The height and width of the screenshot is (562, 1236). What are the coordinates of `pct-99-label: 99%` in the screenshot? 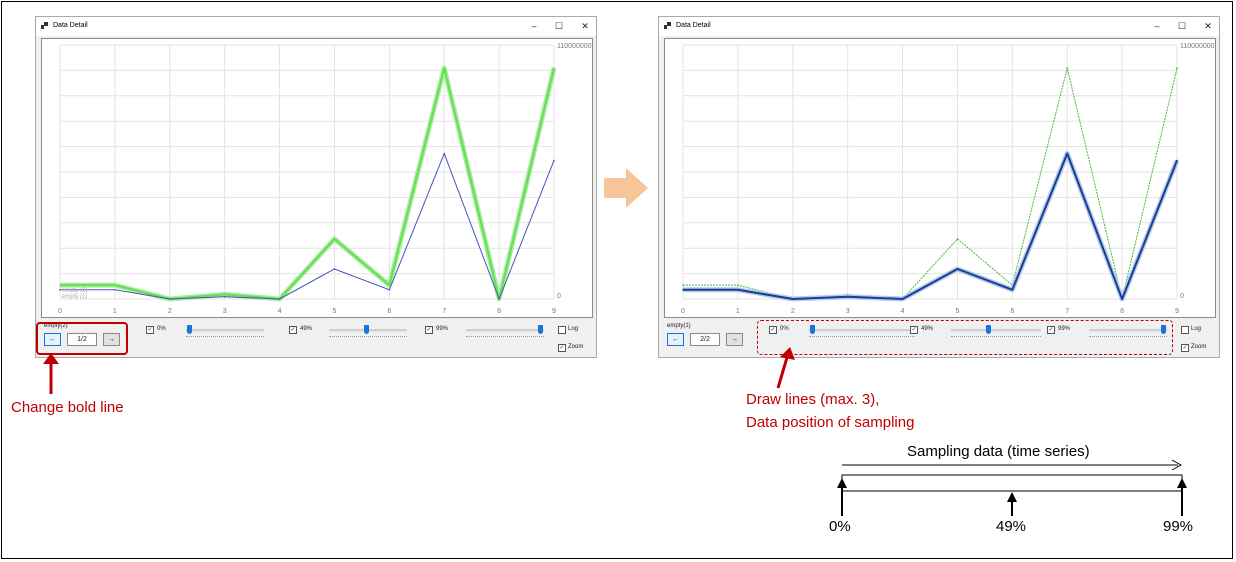 It's located at (1178, 526).